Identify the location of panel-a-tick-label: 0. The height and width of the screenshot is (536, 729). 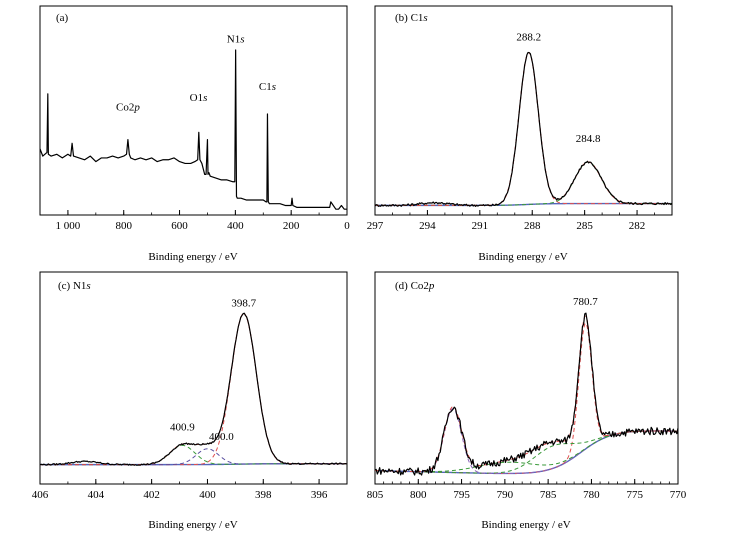
(347, 226).